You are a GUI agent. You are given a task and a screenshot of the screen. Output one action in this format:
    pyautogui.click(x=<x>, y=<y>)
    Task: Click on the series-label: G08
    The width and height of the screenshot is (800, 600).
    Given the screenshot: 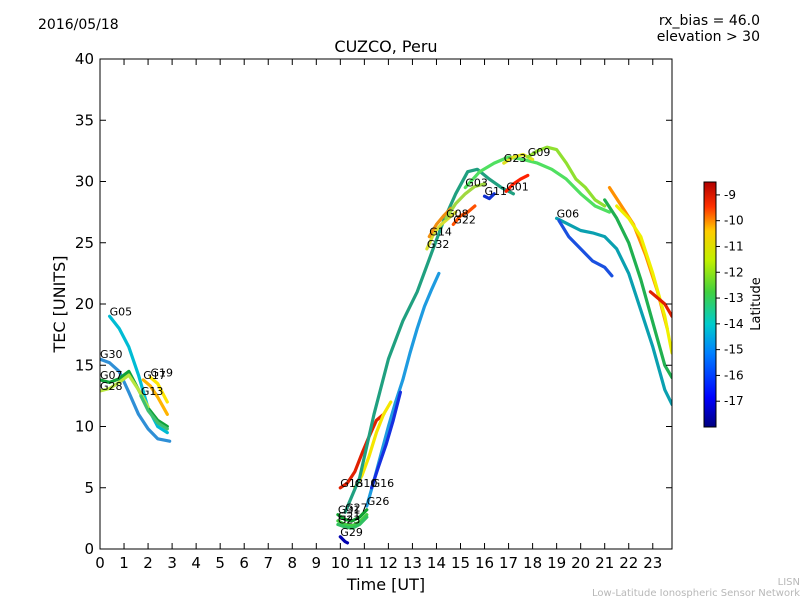 What is the action you would take?
    pyautogui.click(x=457, y=213)
    